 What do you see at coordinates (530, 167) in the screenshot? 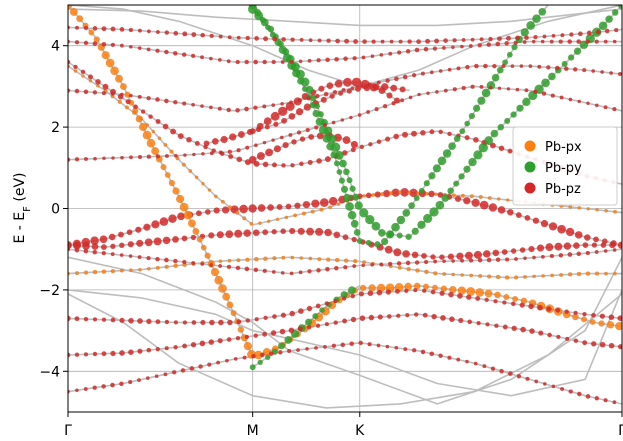
I see `legend-marker-py` at bounding box center [530, 167].